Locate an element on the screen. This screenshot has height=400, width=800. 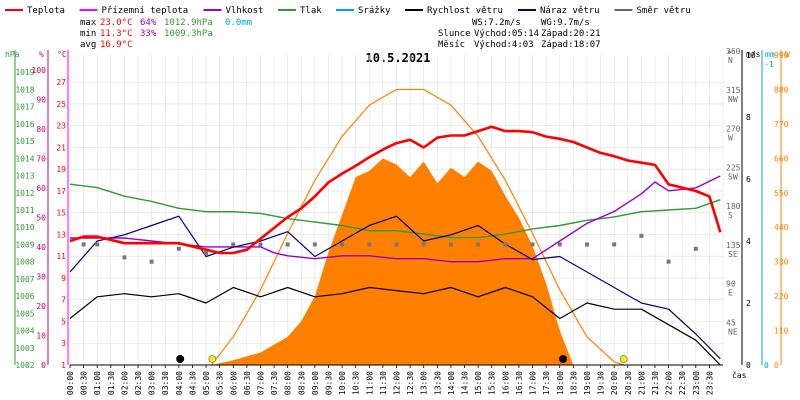
stat-max-temp: 23.0°C is located at coordinates (116, 23).